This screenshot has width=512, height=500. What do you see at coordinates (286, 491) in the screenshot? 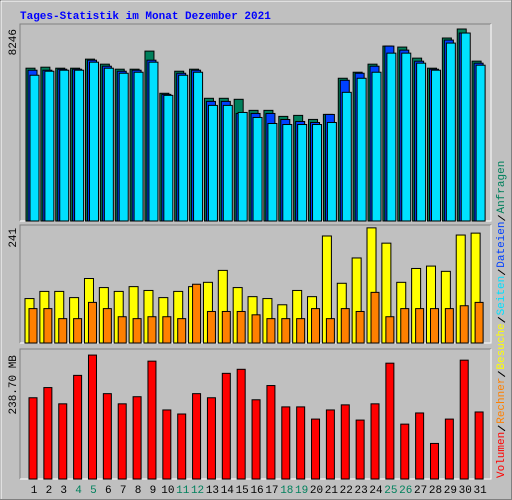
I see `x-tick-label: 18` at bounding box center [286, 491].